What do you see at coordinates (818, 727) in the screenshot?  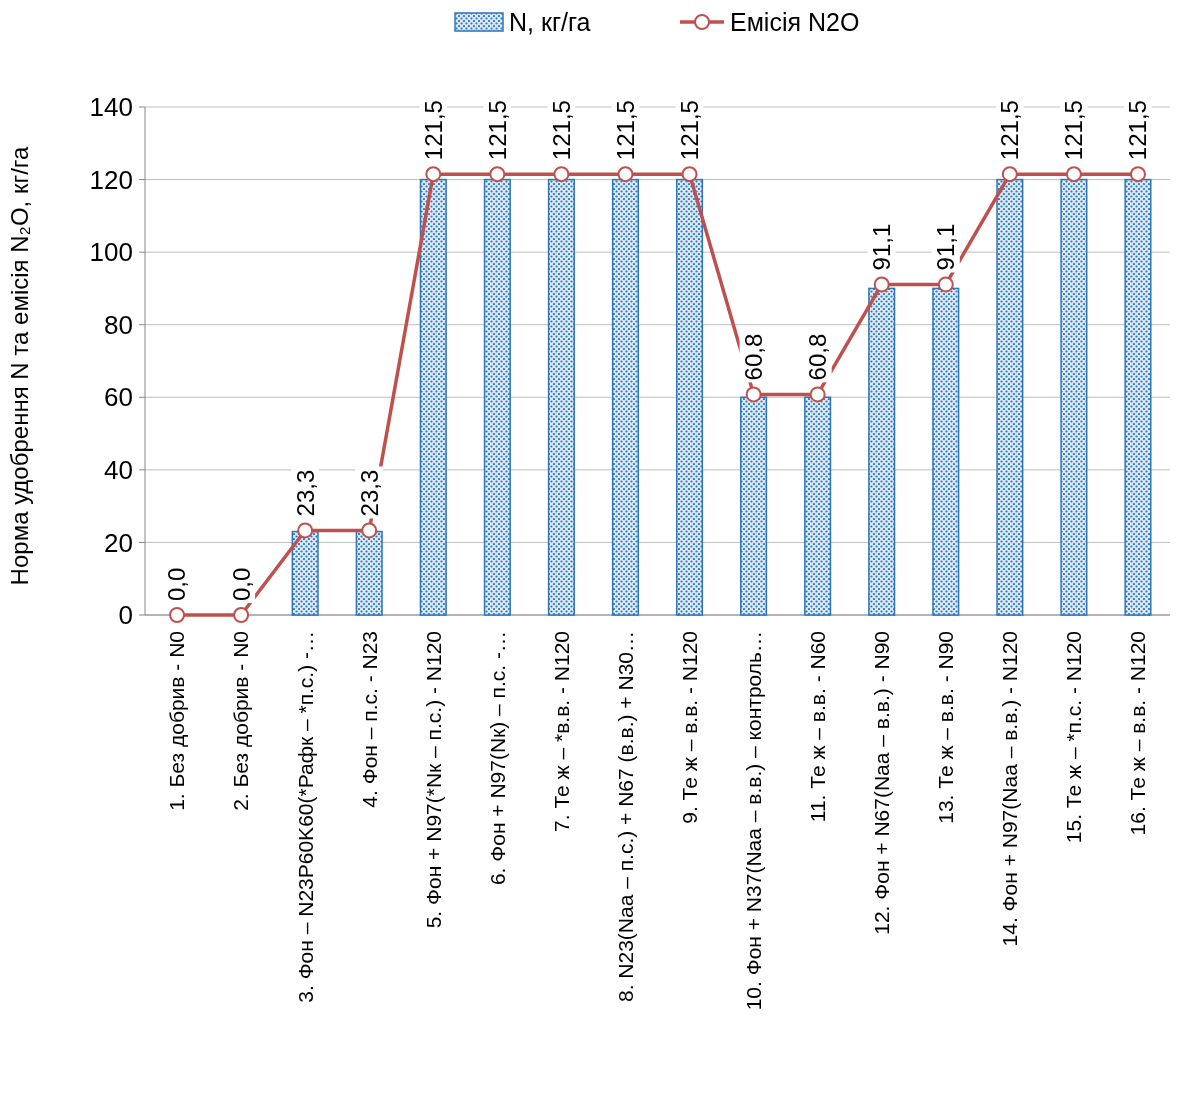 I see `x-tick-label: 11. Те ж – в.в. - N60` at bounding box center [818, 727].